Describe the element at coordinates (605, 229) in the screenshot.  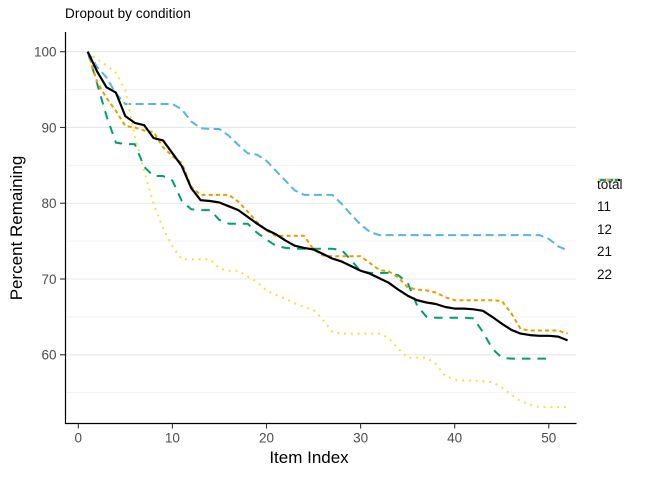
I see `legend-label-12: 12` at that location.